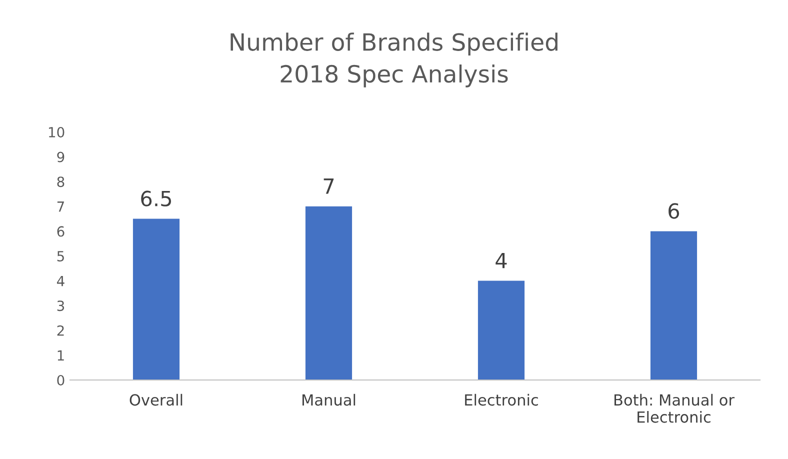 The height and width of the screenshot is (459, 788). What do you see at coordinates (329, 186) in the screenshot?
I see `data-label: 7` at bounding box center [329, 186].